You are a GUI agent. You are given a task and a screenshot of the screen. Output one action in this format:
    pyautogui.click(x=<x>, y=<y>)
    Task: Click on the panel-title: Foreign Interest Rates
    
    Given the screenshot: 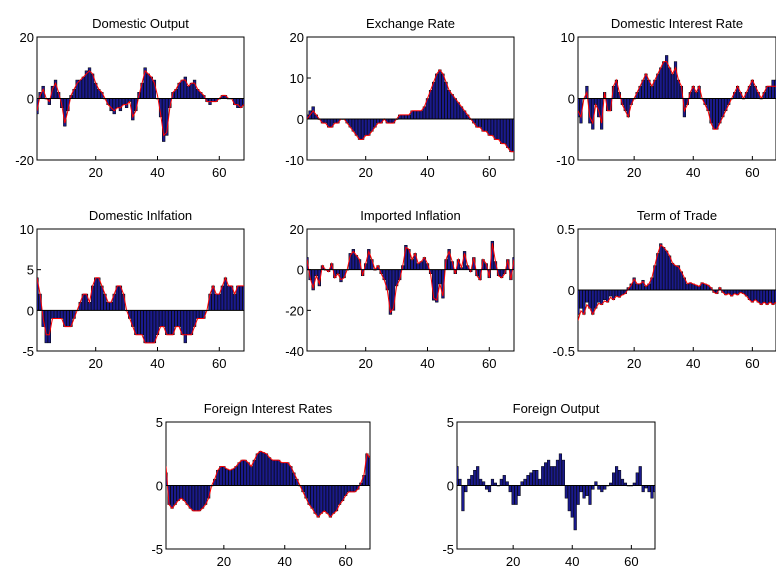 What is the action you would take?
    pyautogui.click(x=268, y=408)
    